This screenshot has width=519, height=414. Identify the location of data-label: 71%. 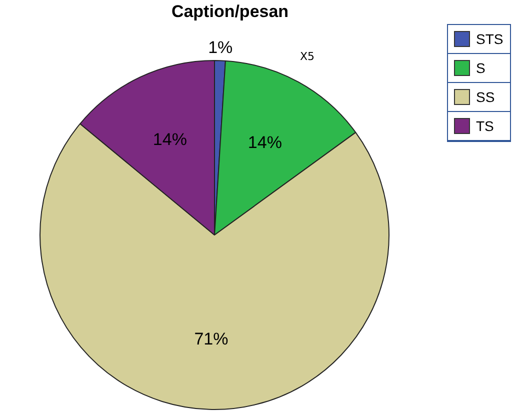
(211, 338).